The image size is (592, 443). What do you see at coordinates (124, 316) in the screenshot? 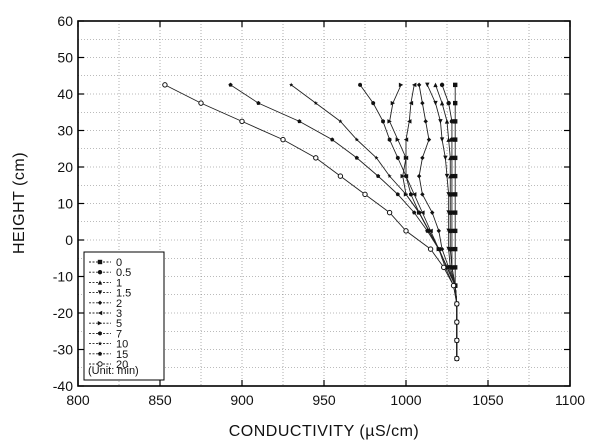
I see `legend-box` at bounding box center [124, 316].